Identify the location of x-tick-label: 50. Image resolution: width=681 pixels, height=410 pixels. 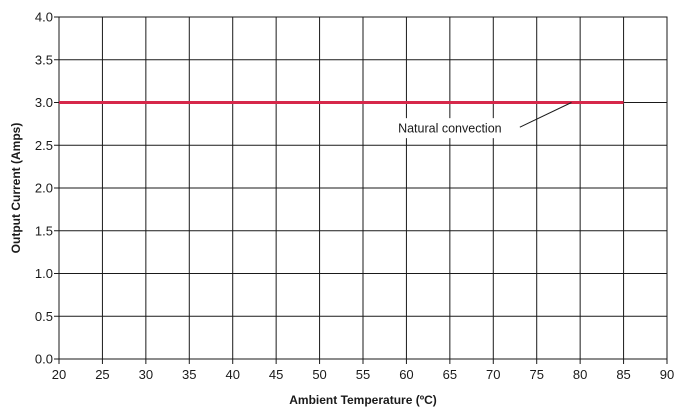
(319, 374).